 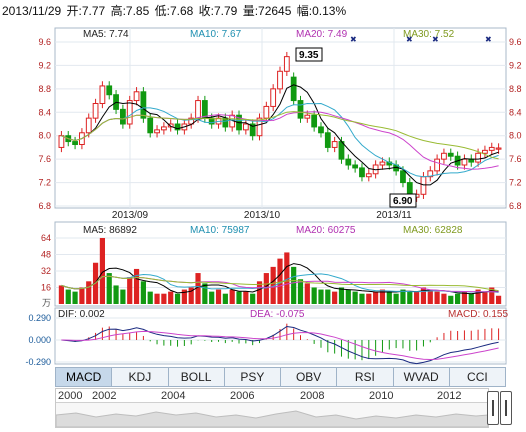 I want to click on macd-dif-line, so click(x=280, y=345).